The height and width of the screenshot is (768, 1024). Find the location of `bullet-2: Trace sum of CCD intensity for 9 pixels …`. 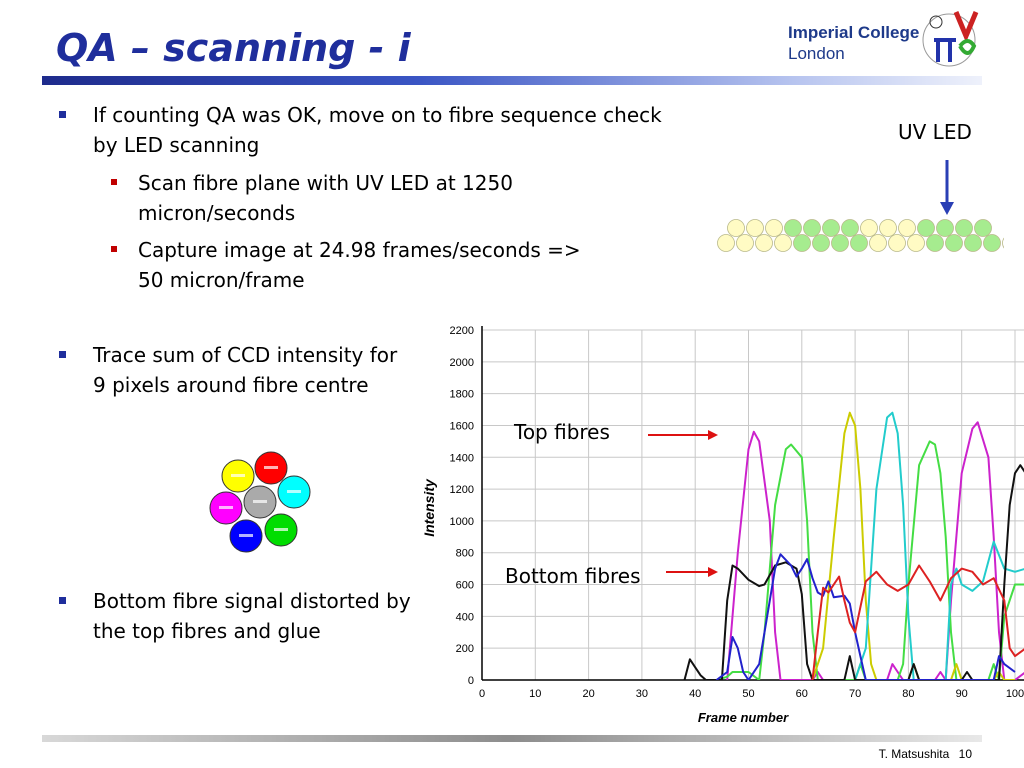

bullet-2: Trace sum of CCD intensity for 9 pixels … is located at coordinates (233, 370).